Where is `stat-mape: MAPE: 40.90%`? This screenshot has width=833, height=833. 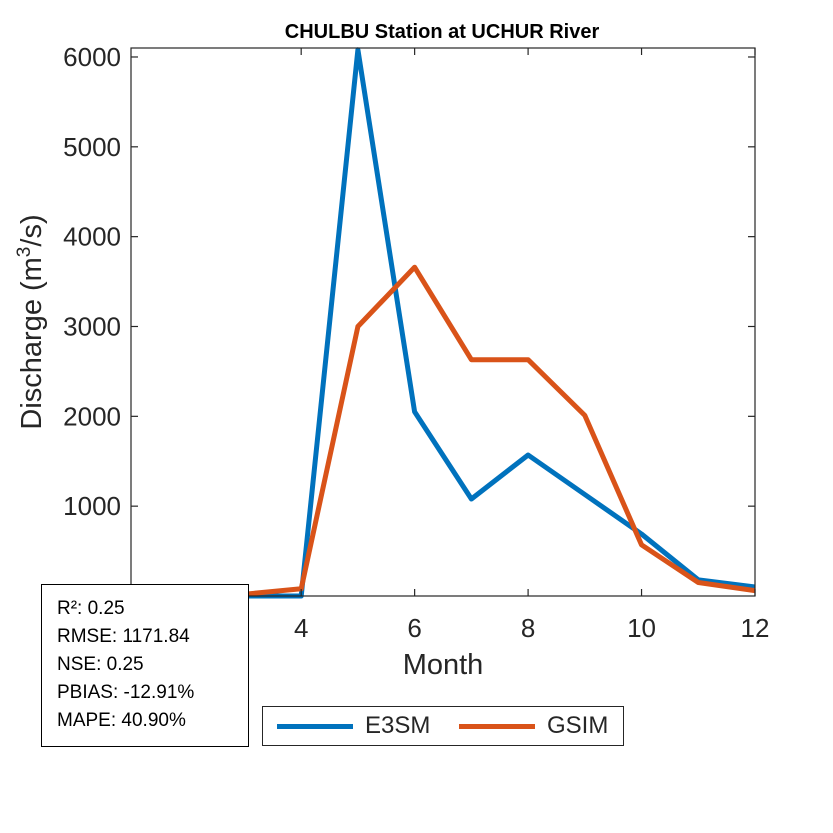 stat-mape: MAPE: 40.90% is located at coordinates (121, 720).